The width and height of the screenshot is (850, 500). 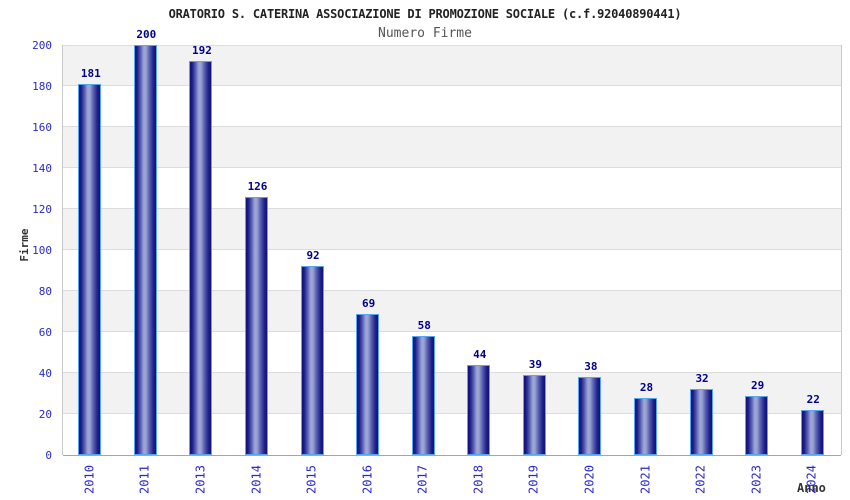 What do you see at coordinates (700, 479) in the screenshot?
I see `x-tick-label: 2022` at bounding box center [700, 479].